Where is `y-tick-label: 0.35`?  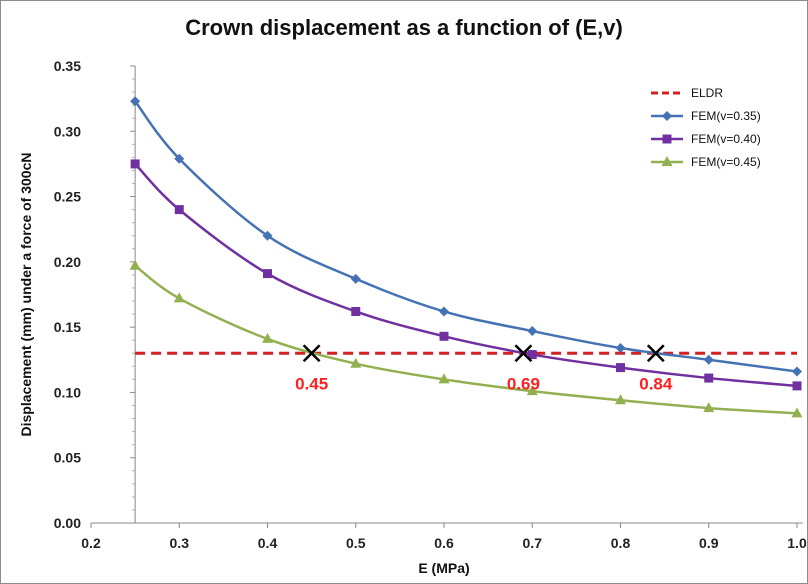
y-tick-label: 0.35 is located at coordinates (67, 66).